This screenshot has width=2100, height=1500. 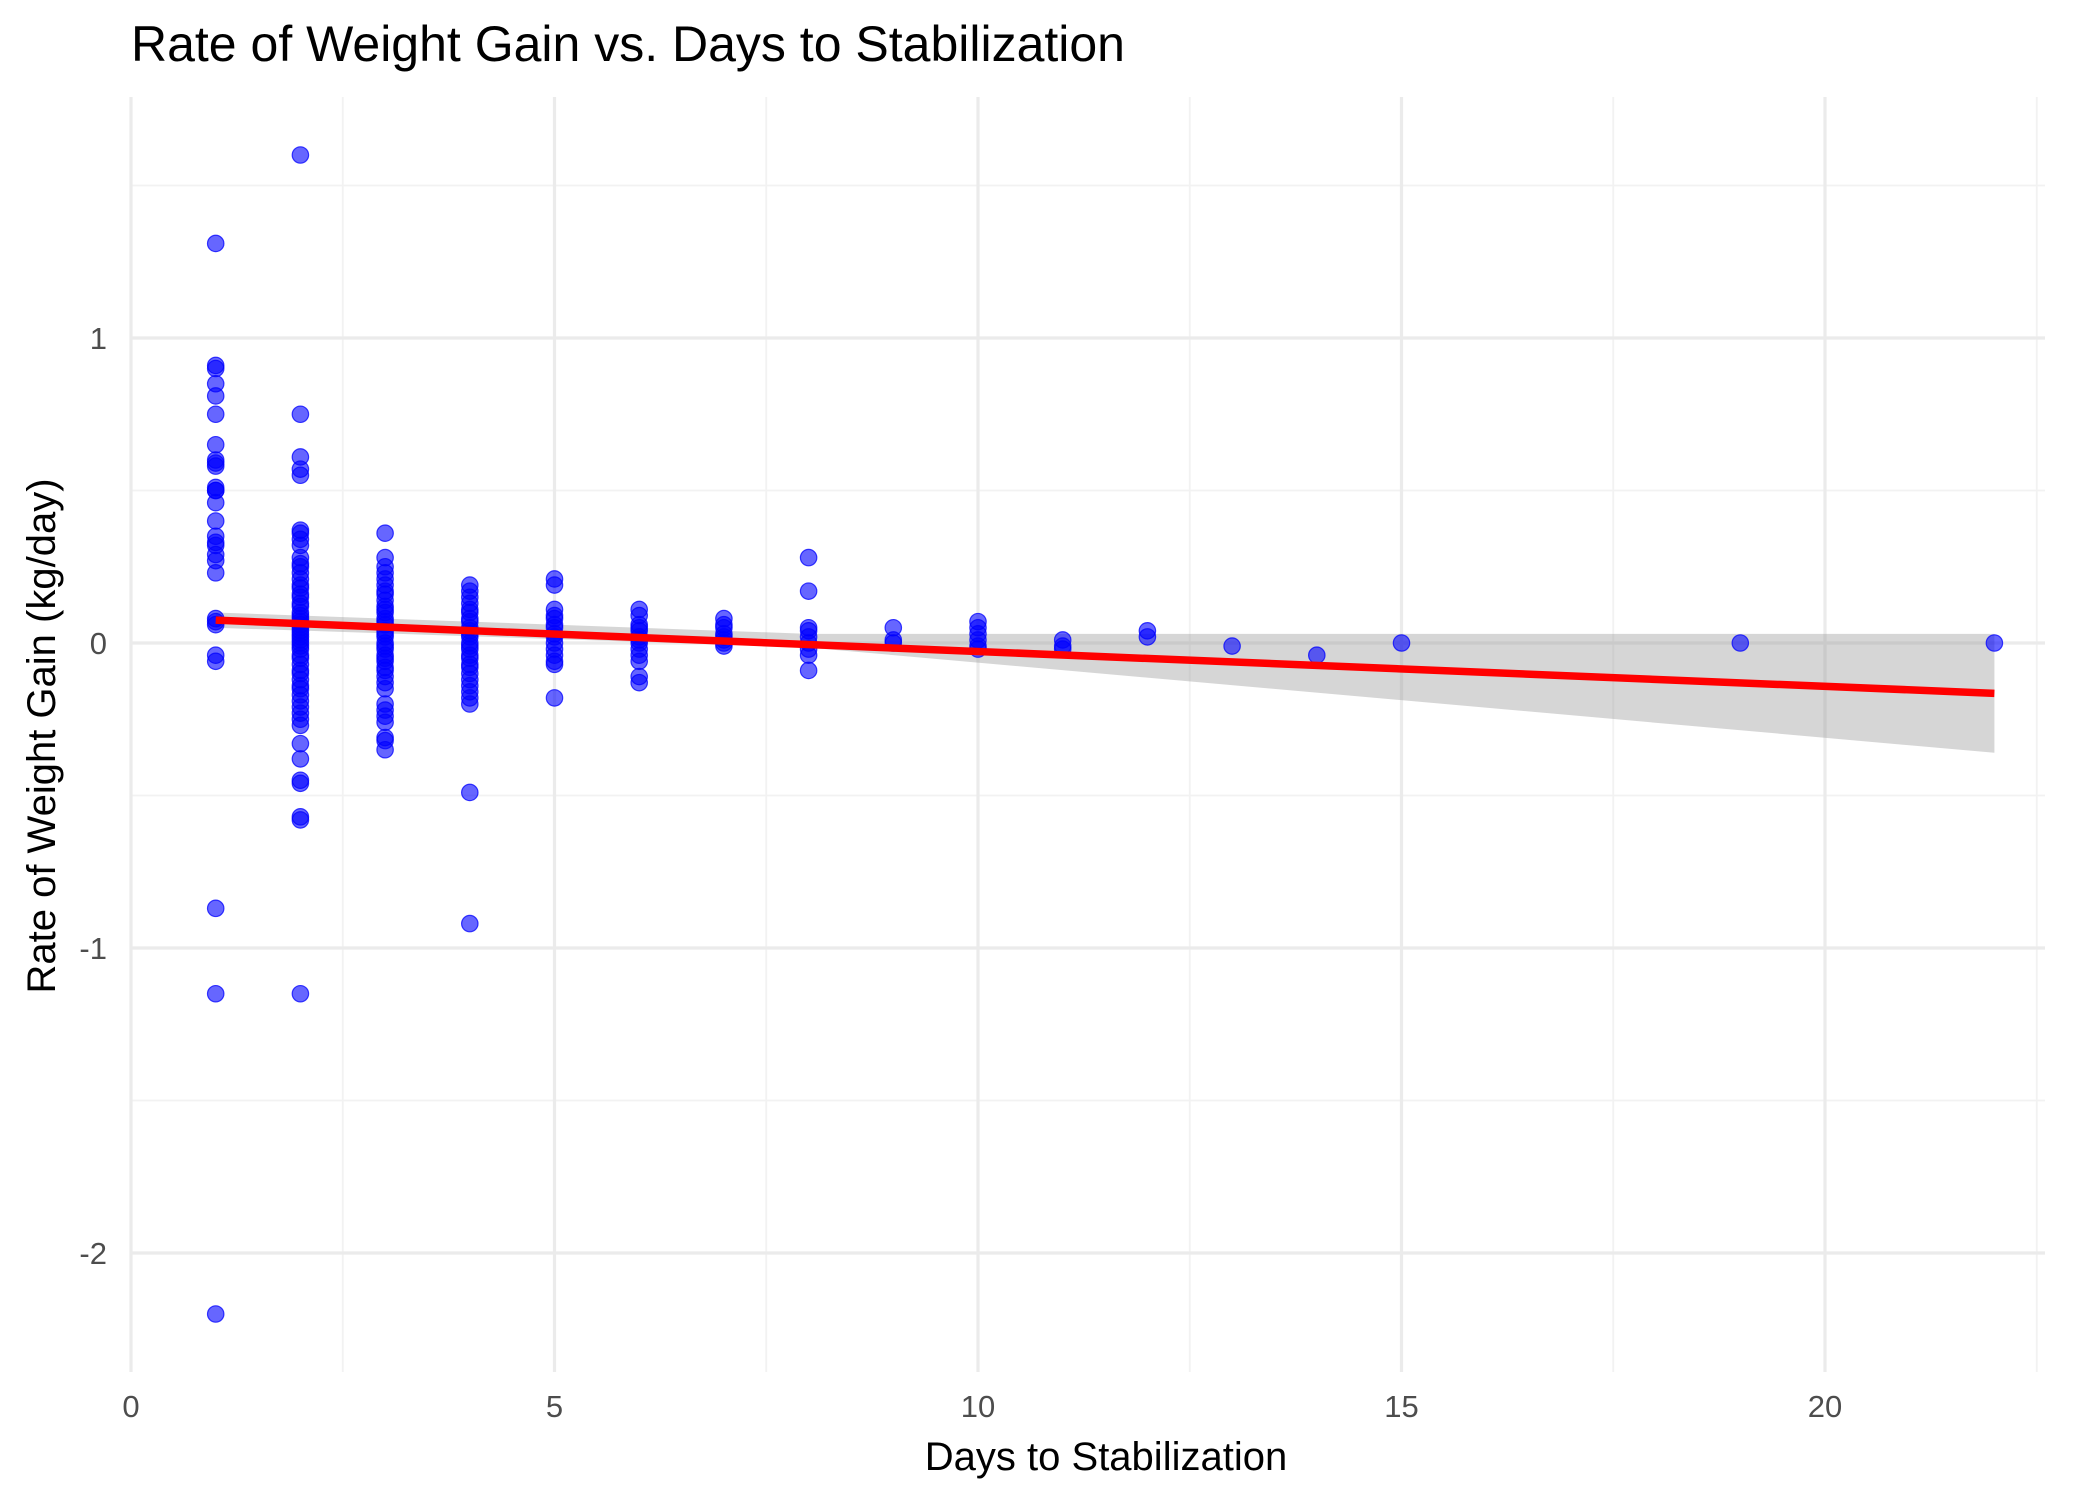 What do you see at coordinates (98, 338) in the screenshot?
I see `y-tick-label: 1` at bounding box center [98, 338].